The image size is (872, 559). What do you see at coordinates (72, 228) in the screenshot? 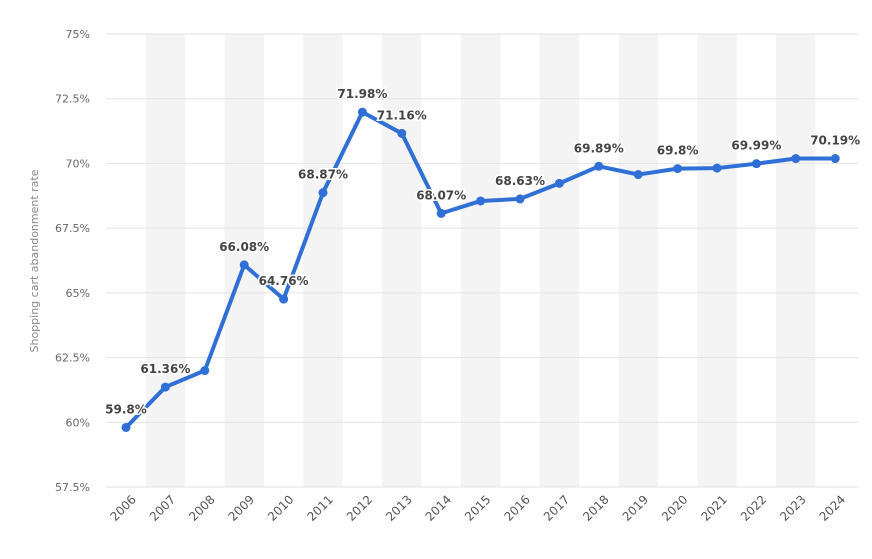
I see `y-tick-label: 67.5%` at bounding box center [72, 228].